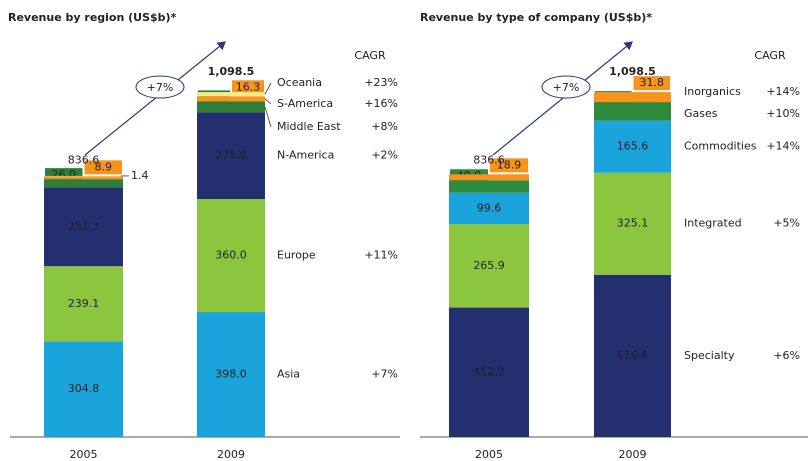 This screenshot has height=461, width=808. Describe the element at coordinates (786, 355) in the screenshot. I see `cagr-label: +6%` at that location.